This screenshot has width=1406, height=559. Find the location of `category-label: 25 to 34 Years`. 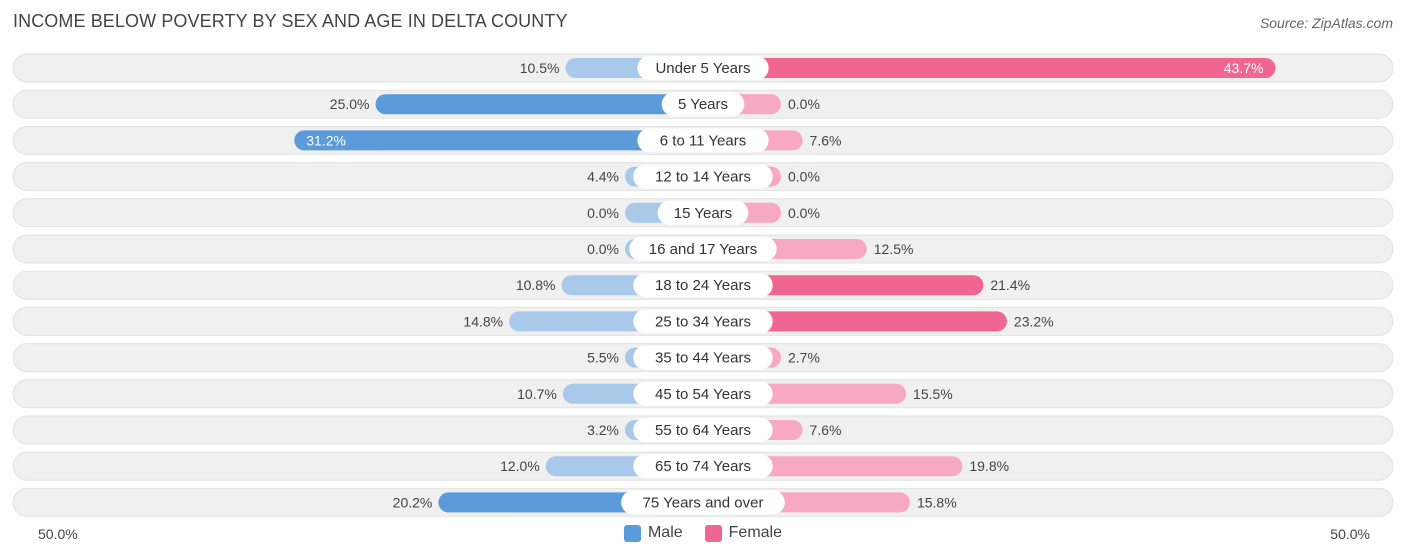

category-label: 25 to 34 Years is located at coordinates (703, 321).